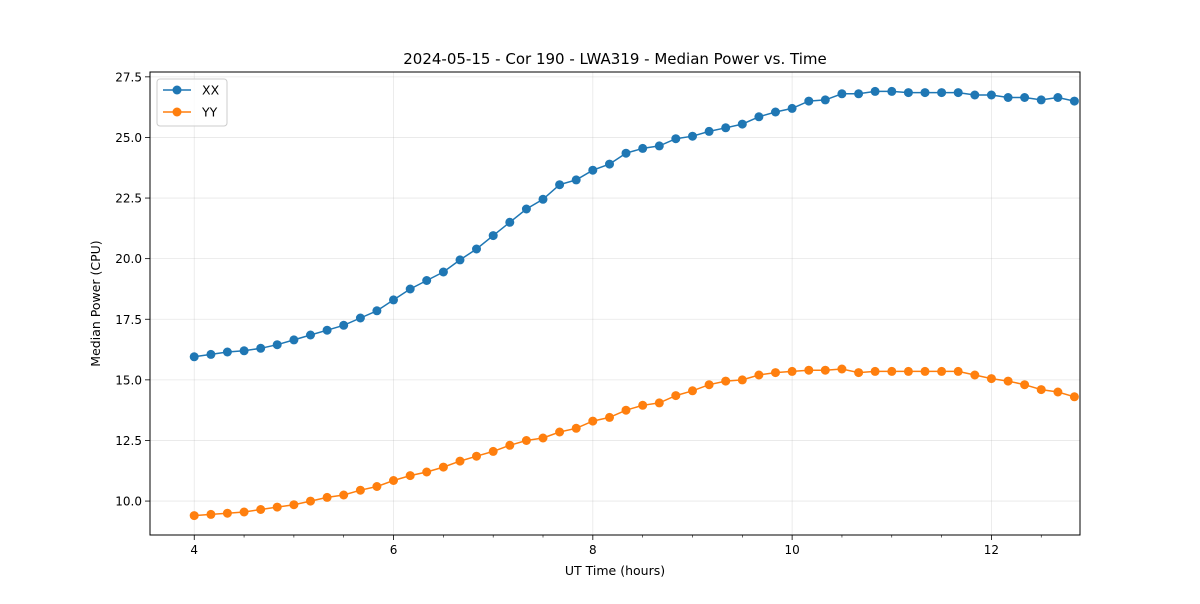  Describe the element at coordinates (194, 550) in the screenshot. I see `x-tick-label: 4` at that location.